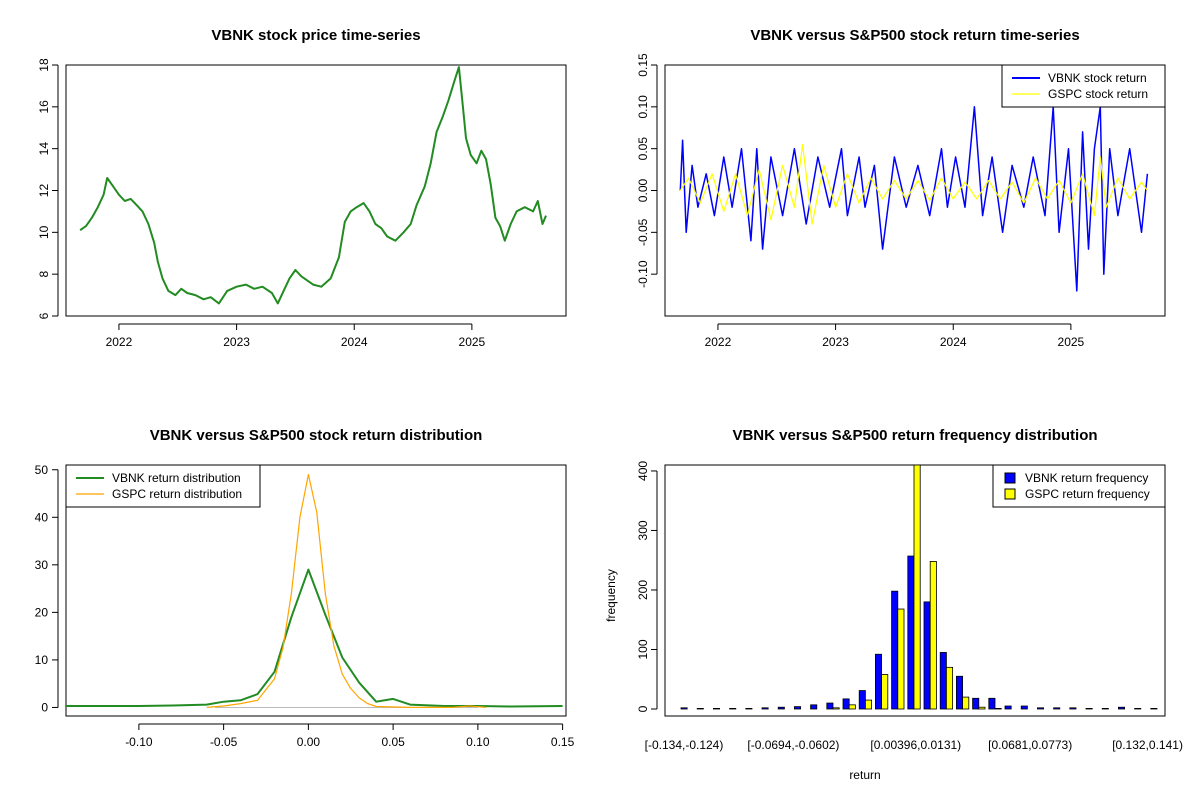 The height and width of the screenshot is (800, 1200). What do you see at coordinates (42, 565) in the screenshot?
I see `p3-y-tick-label: 30` at bounding box center [42, 565].